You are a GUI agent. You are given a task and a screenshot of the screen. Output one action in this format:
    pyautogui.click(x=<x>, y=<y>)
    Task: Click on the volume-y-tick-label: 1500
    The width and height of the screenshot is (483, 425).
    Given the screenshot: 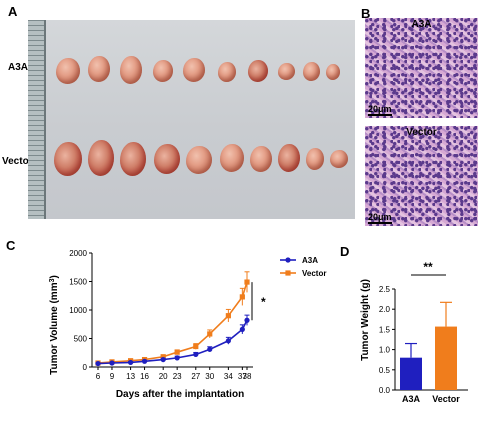 What is the action you would take?
    pyautogui.click(x=78, y=282)
    